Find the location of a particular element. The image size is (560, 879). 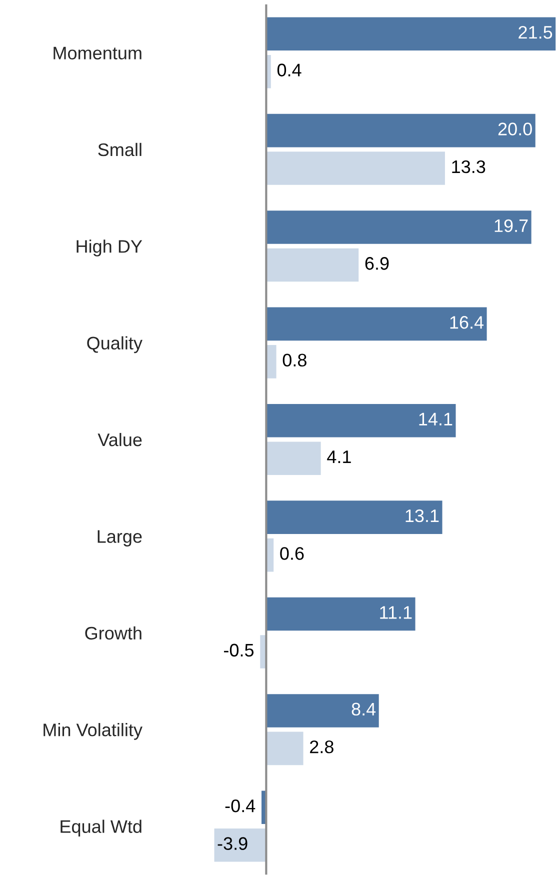

y-tick-label: Large is located at coordinates (120, 538).